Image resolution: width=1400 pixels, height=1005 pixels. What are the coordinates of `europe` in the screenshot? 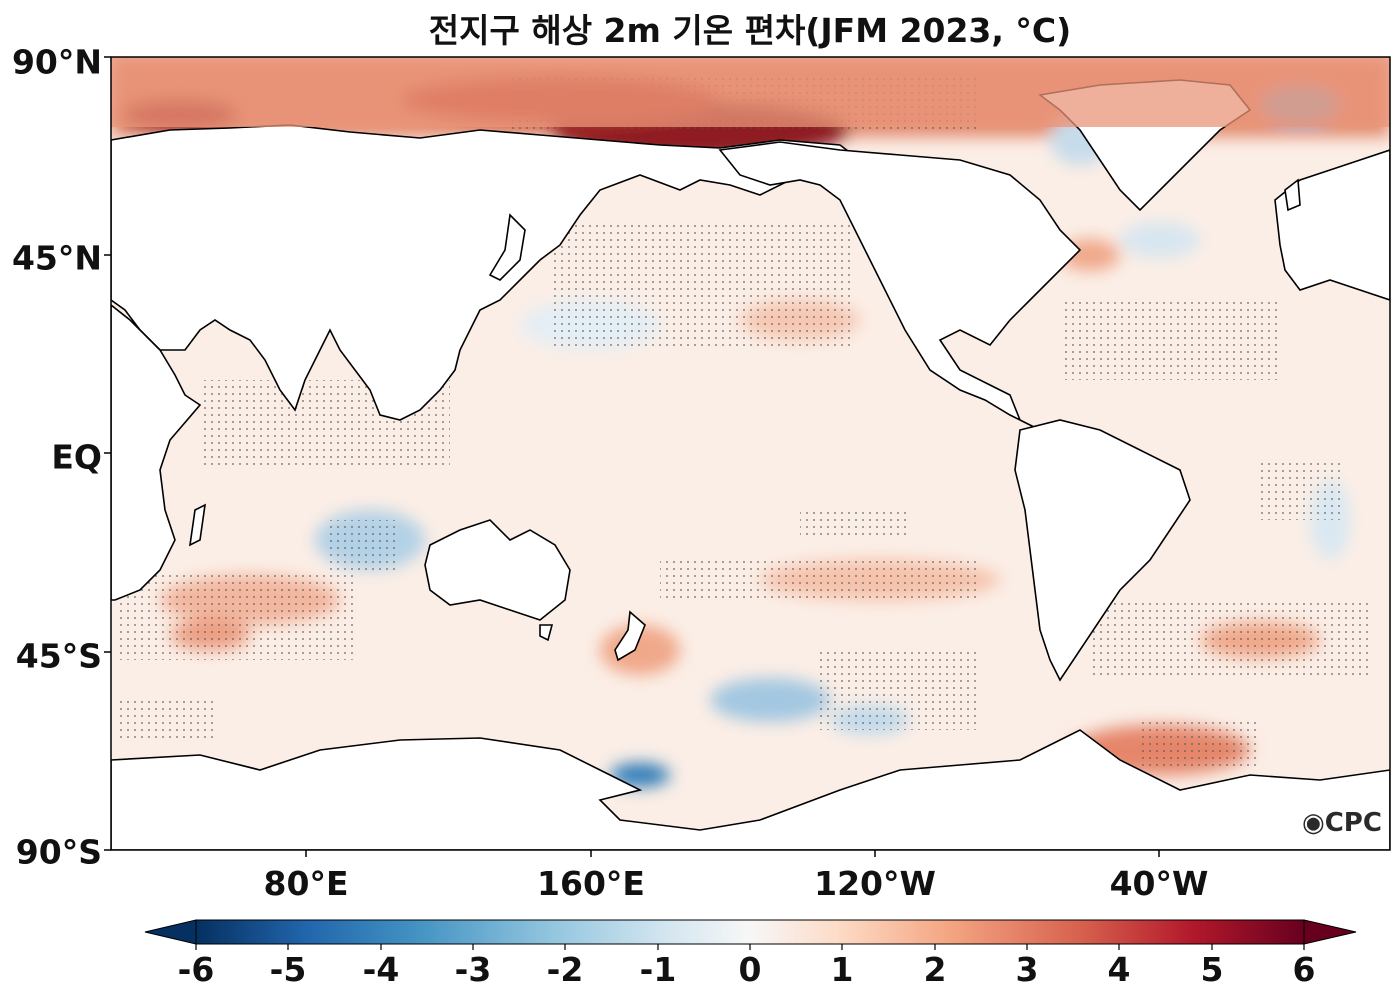 It's located at (1332, 225).